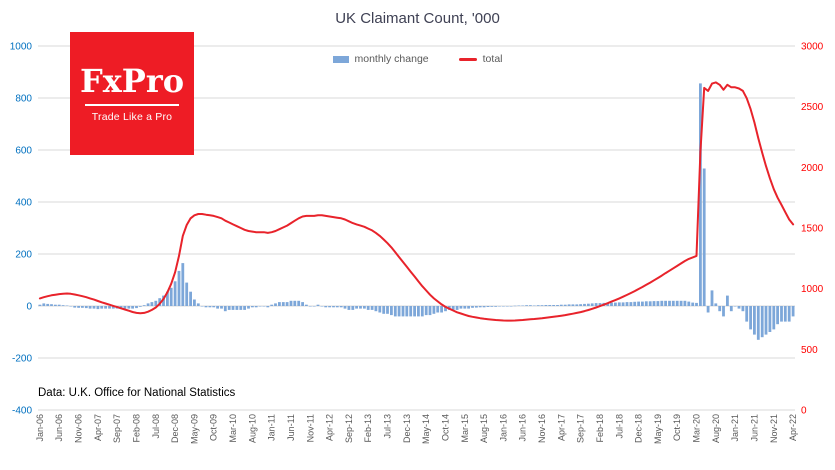  I want to click on svg-text: -200, so click(22, 359).